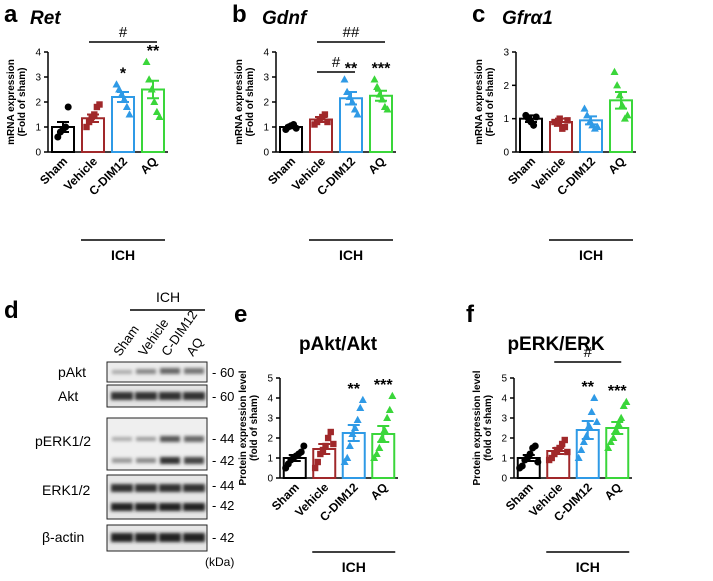  What do you see at coordinates (63, 537) in the screenshot?
I see `row-label: β-actin` at bounding box center [63, 537].